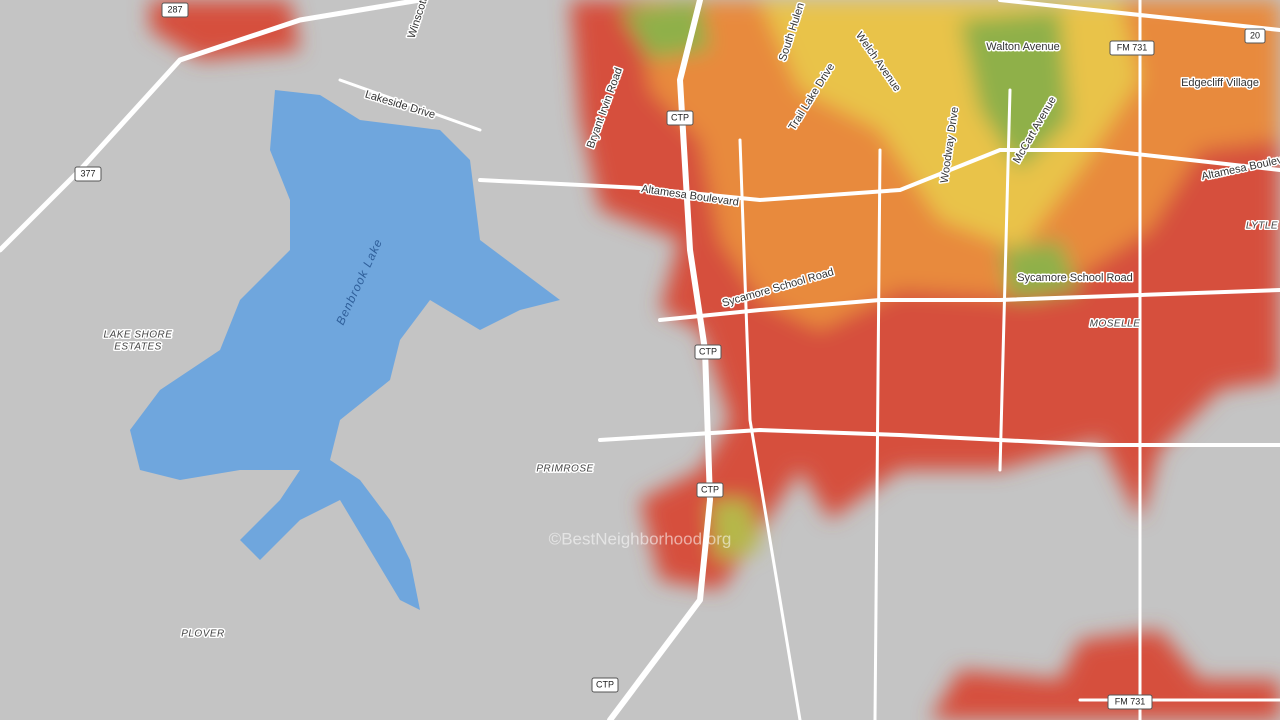 This screenshot has width=1280, height=720. I want to click on road-shield-label: 287, so click(174, 9).